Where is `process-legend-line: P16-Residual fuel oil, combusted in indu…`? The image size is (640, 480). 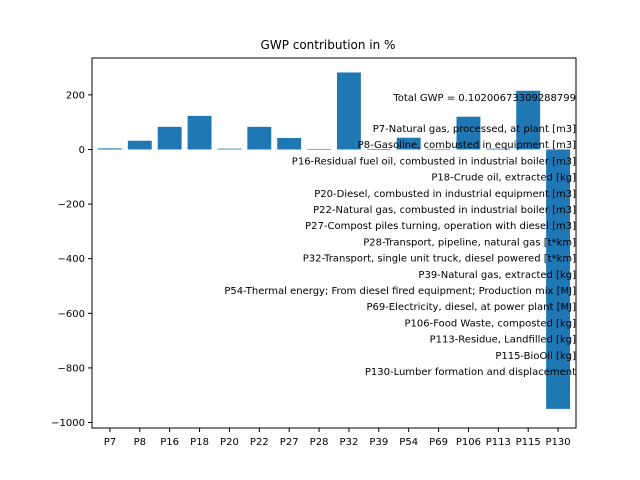 process-legend-line: P16-Residual fuel oil, combusted in indu… is located at coordinates (434, 161).